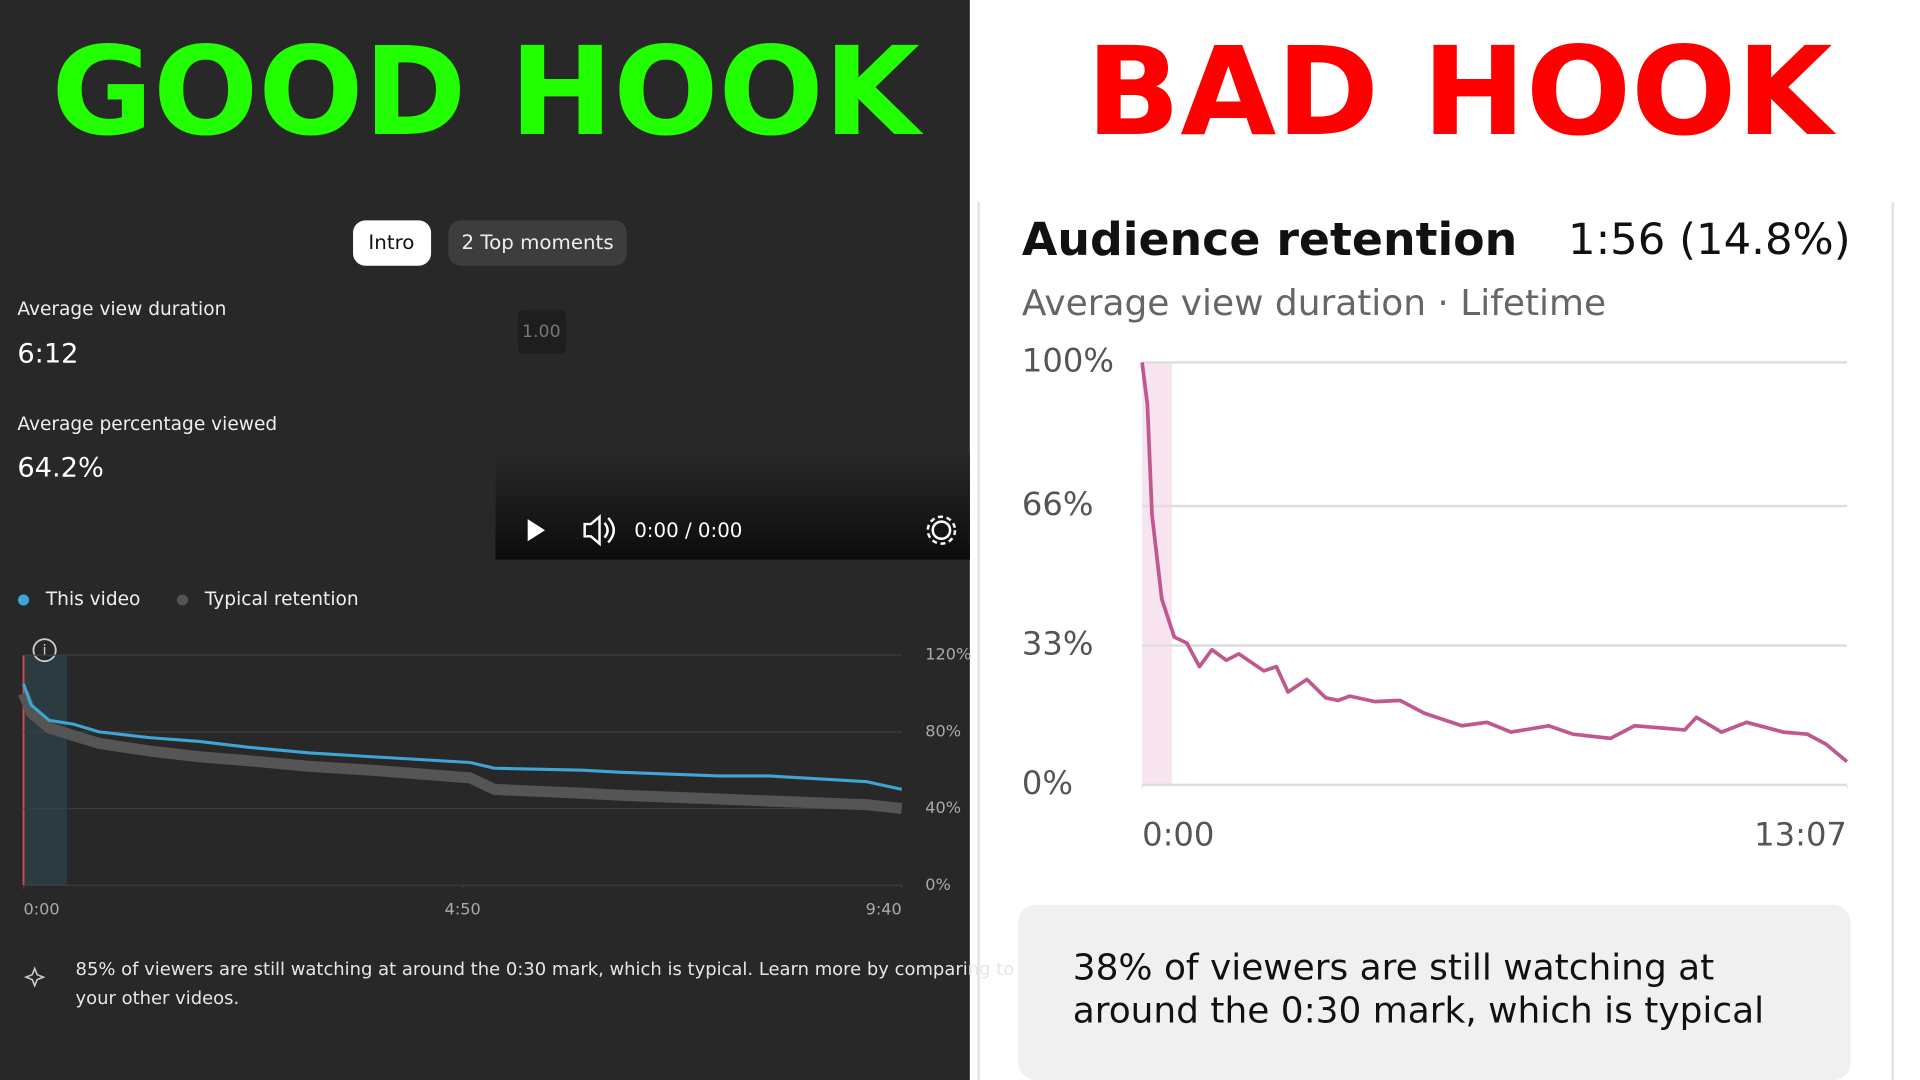  I want to click on x-tick-label: 9:40, so click(884, 908).